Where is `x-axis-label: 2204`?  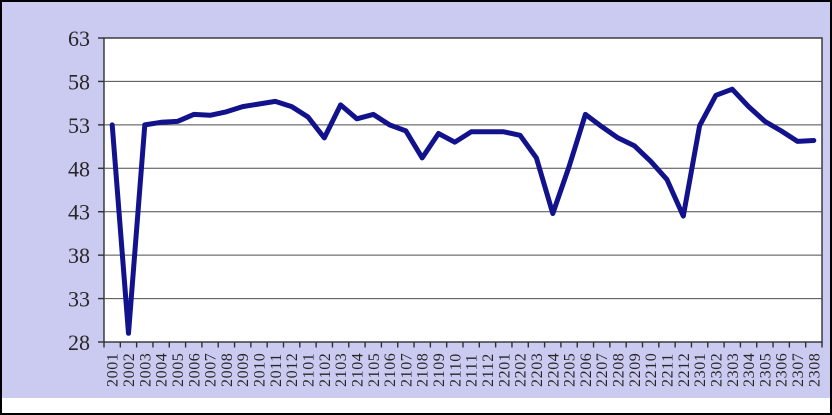
x-axis-label: 2204 is located at coordinates (553, 370).